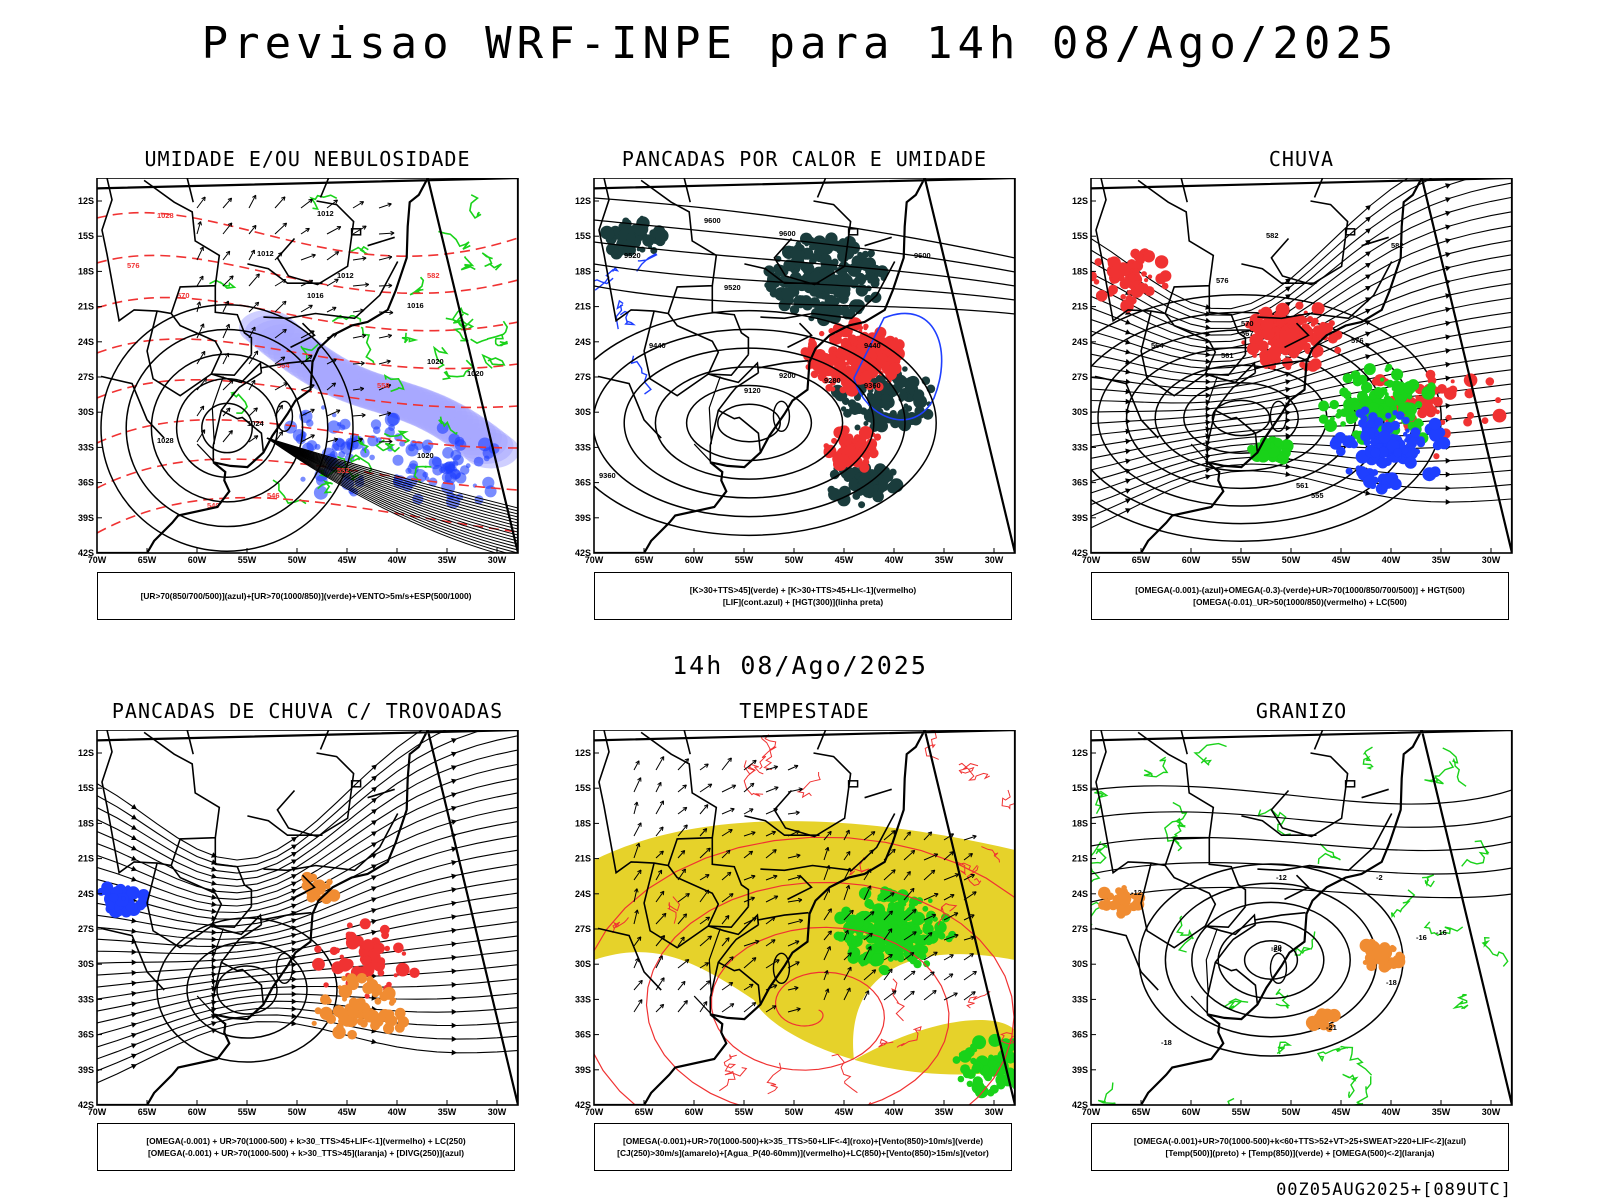  I want to click on hgt-300-contour, so click(750, 423).